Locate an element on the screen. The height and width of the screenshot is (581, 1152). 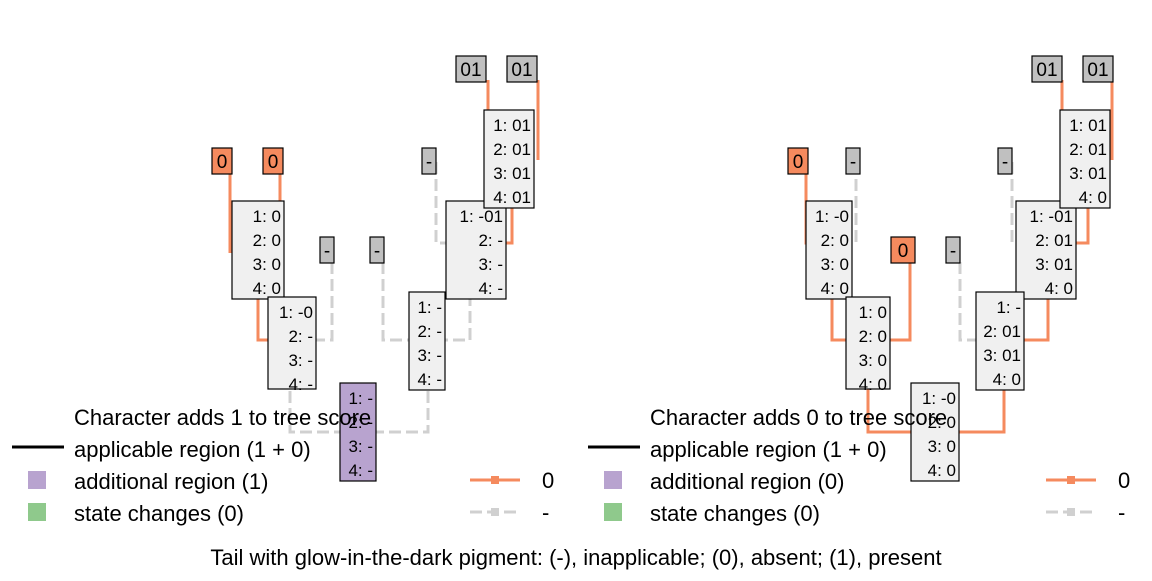
node-state-line: 4: 01 is located at coordinates (512, 197).